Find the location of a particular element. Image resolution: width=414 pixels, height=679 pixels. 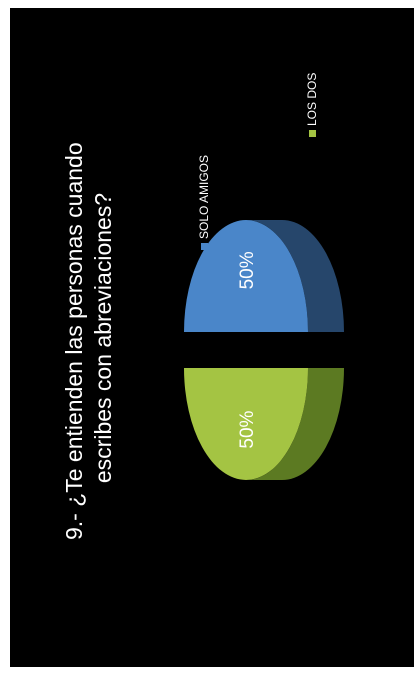

legend-item-solo-amigos: SOLO AMIGOS is located at coordinates (204, 202).